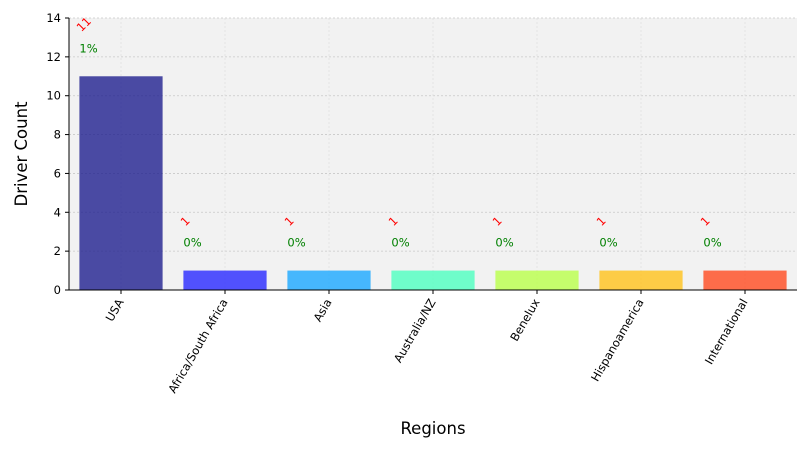 The height and width of the screenshot is (450, 810). Describe the element at coordinates (88, 48) in the screenshot. I see `percent-label: 1%` at that location.